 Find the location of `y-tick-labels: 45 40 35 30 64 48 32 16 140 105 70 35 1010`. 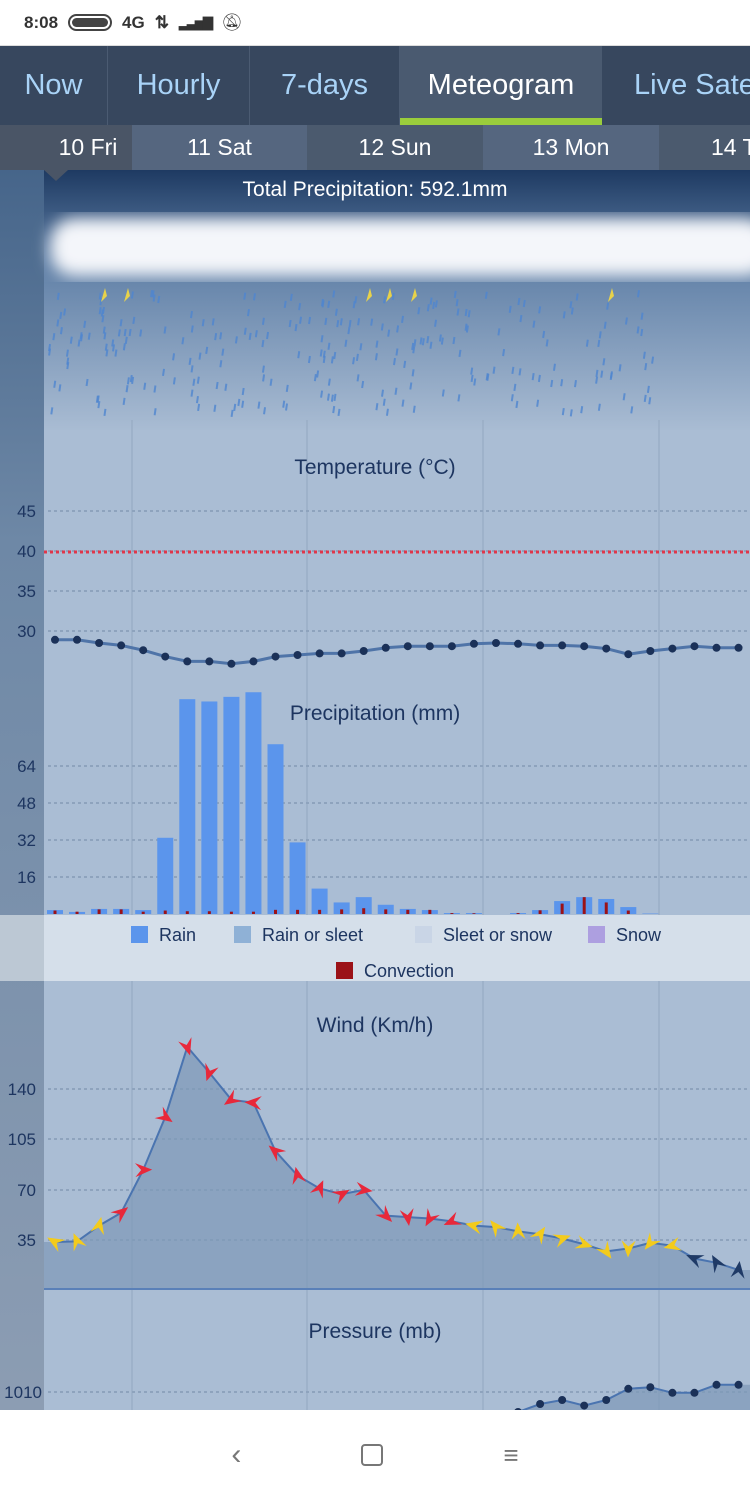

y-tick-labels: 45 40 35 30 64 48 32 16 140 105 70 35 1010 is located at coordinates (23, 952).